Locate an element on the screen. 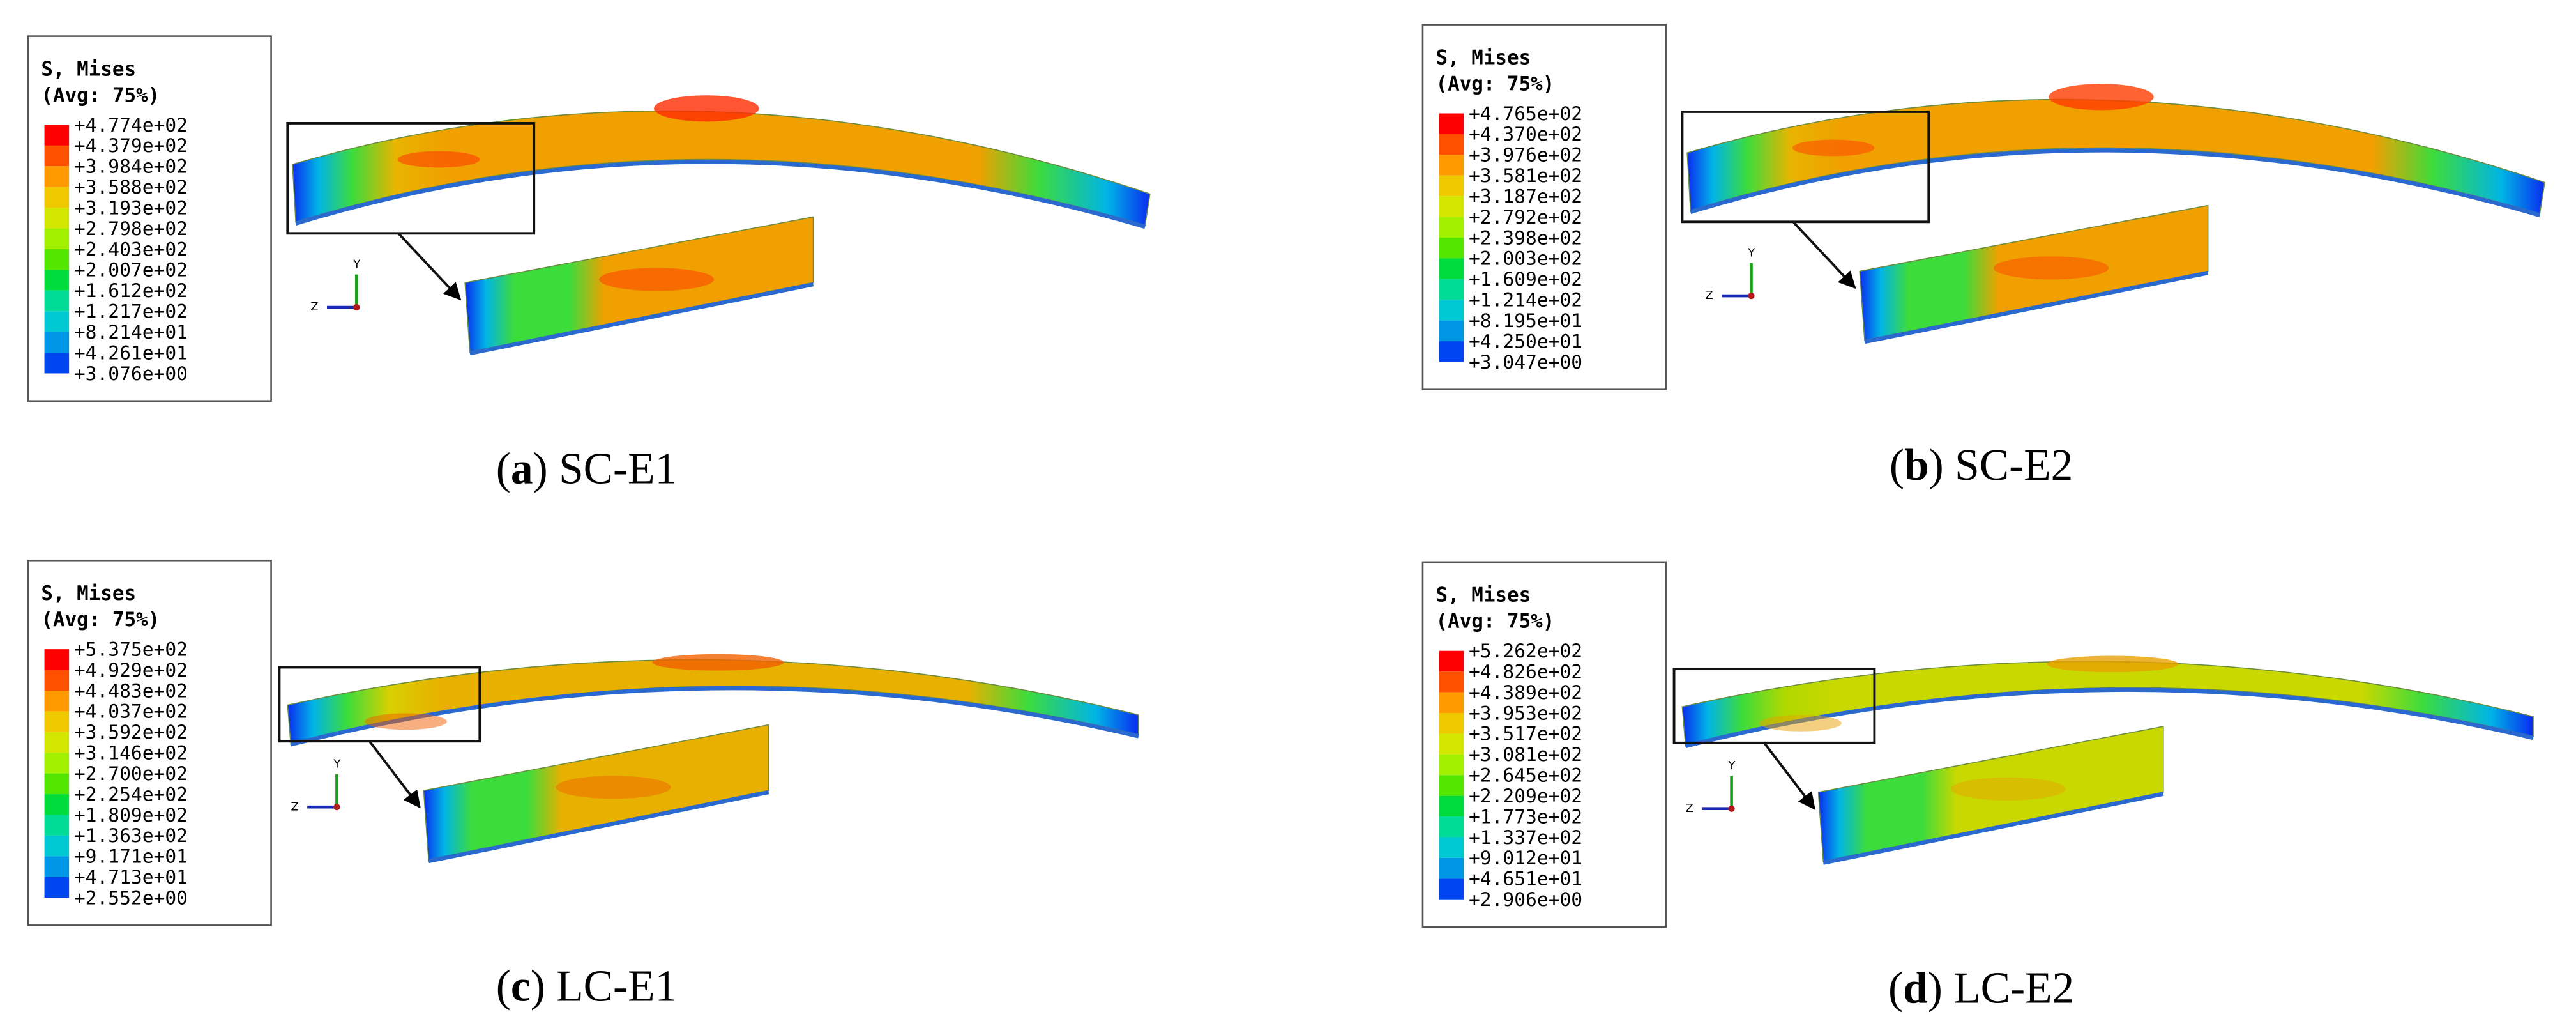 Image resolution: width=2576 pixels, height=1019 pixels. legend-value: +1.809e+02 is located at coordinates (131, 815).